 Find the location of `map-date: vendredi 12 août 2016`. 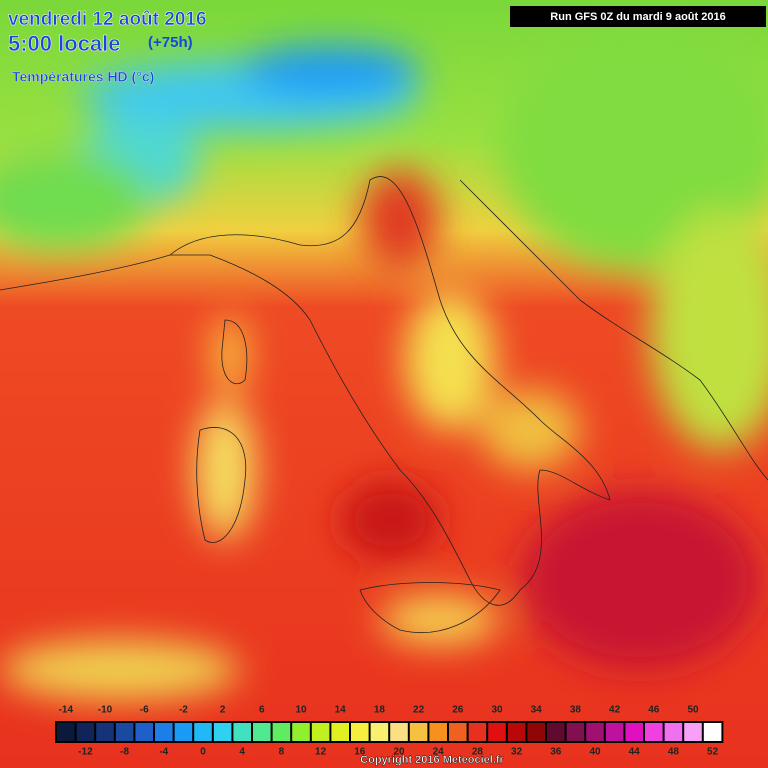

map-date: vendredi 12 août 2016 is located at coordinates (107, 19).